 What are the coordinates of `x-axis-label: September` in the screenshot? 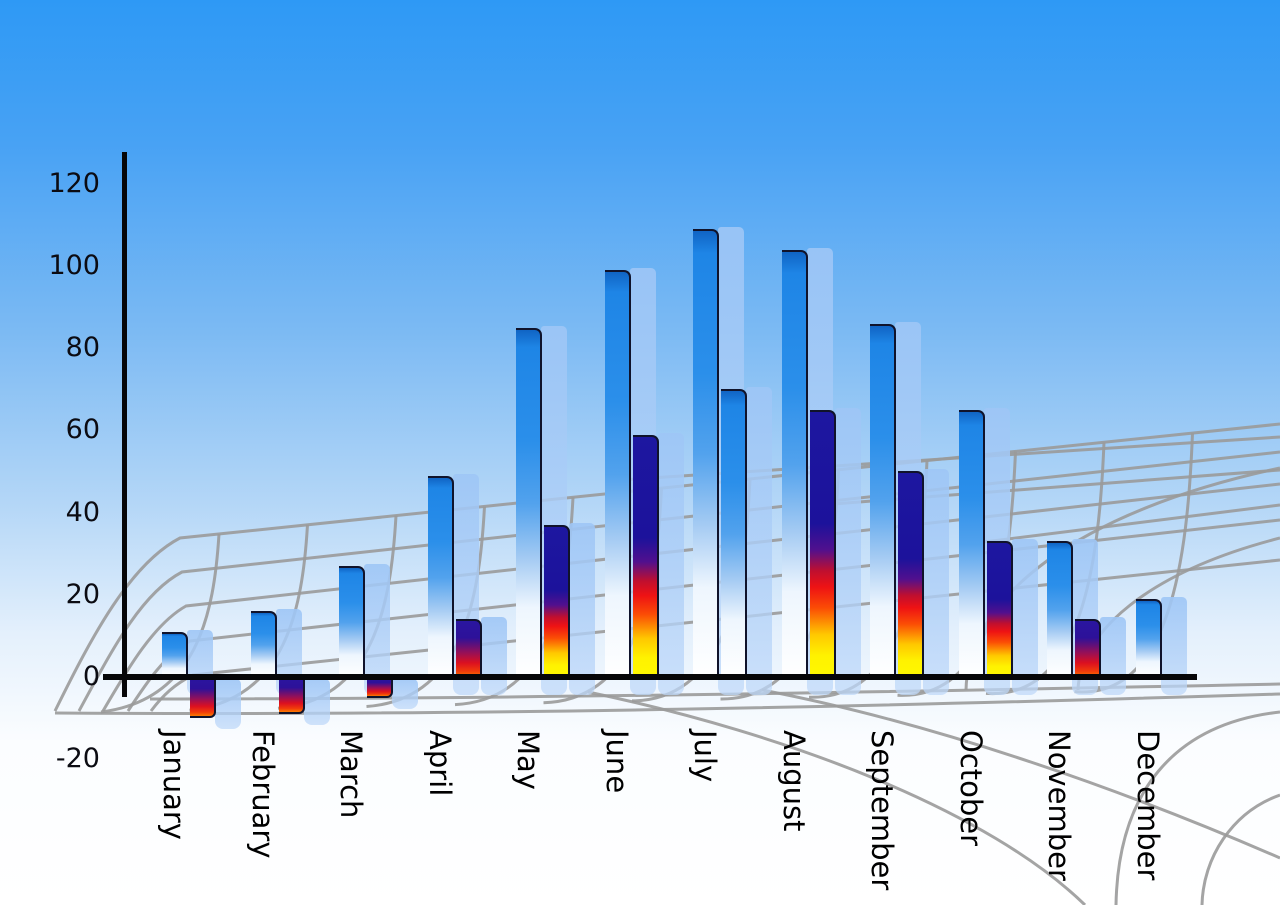 It's located at (882, 810).